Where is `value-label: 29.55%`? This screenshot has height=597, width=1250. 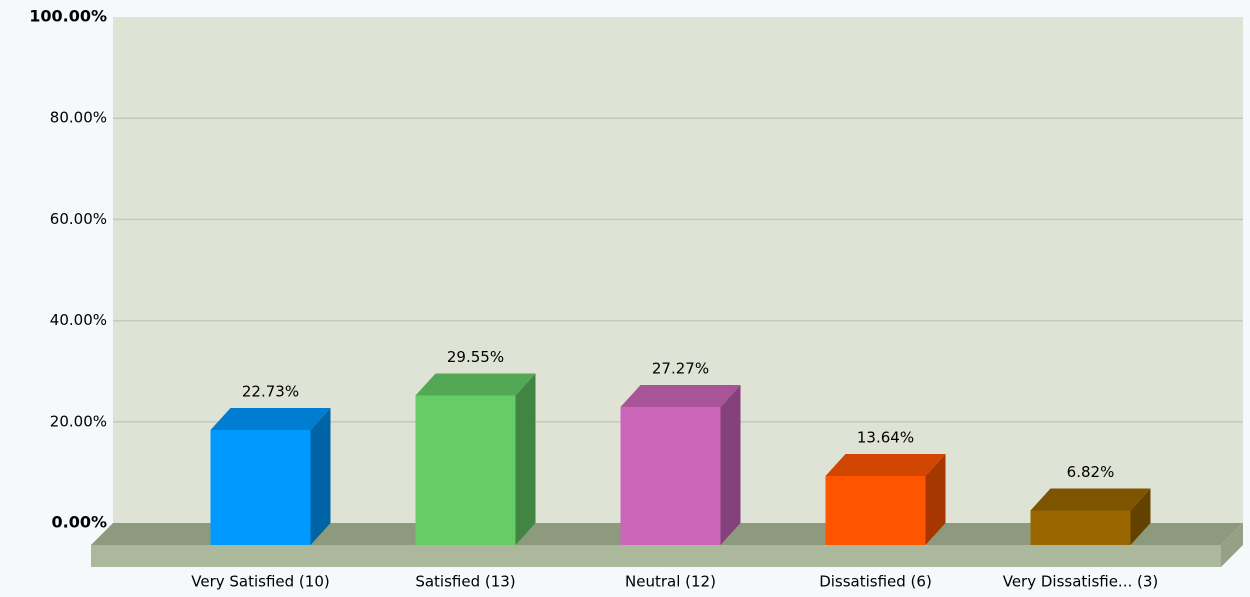 value-label: 29.55% is located at coordinates (475, 357).